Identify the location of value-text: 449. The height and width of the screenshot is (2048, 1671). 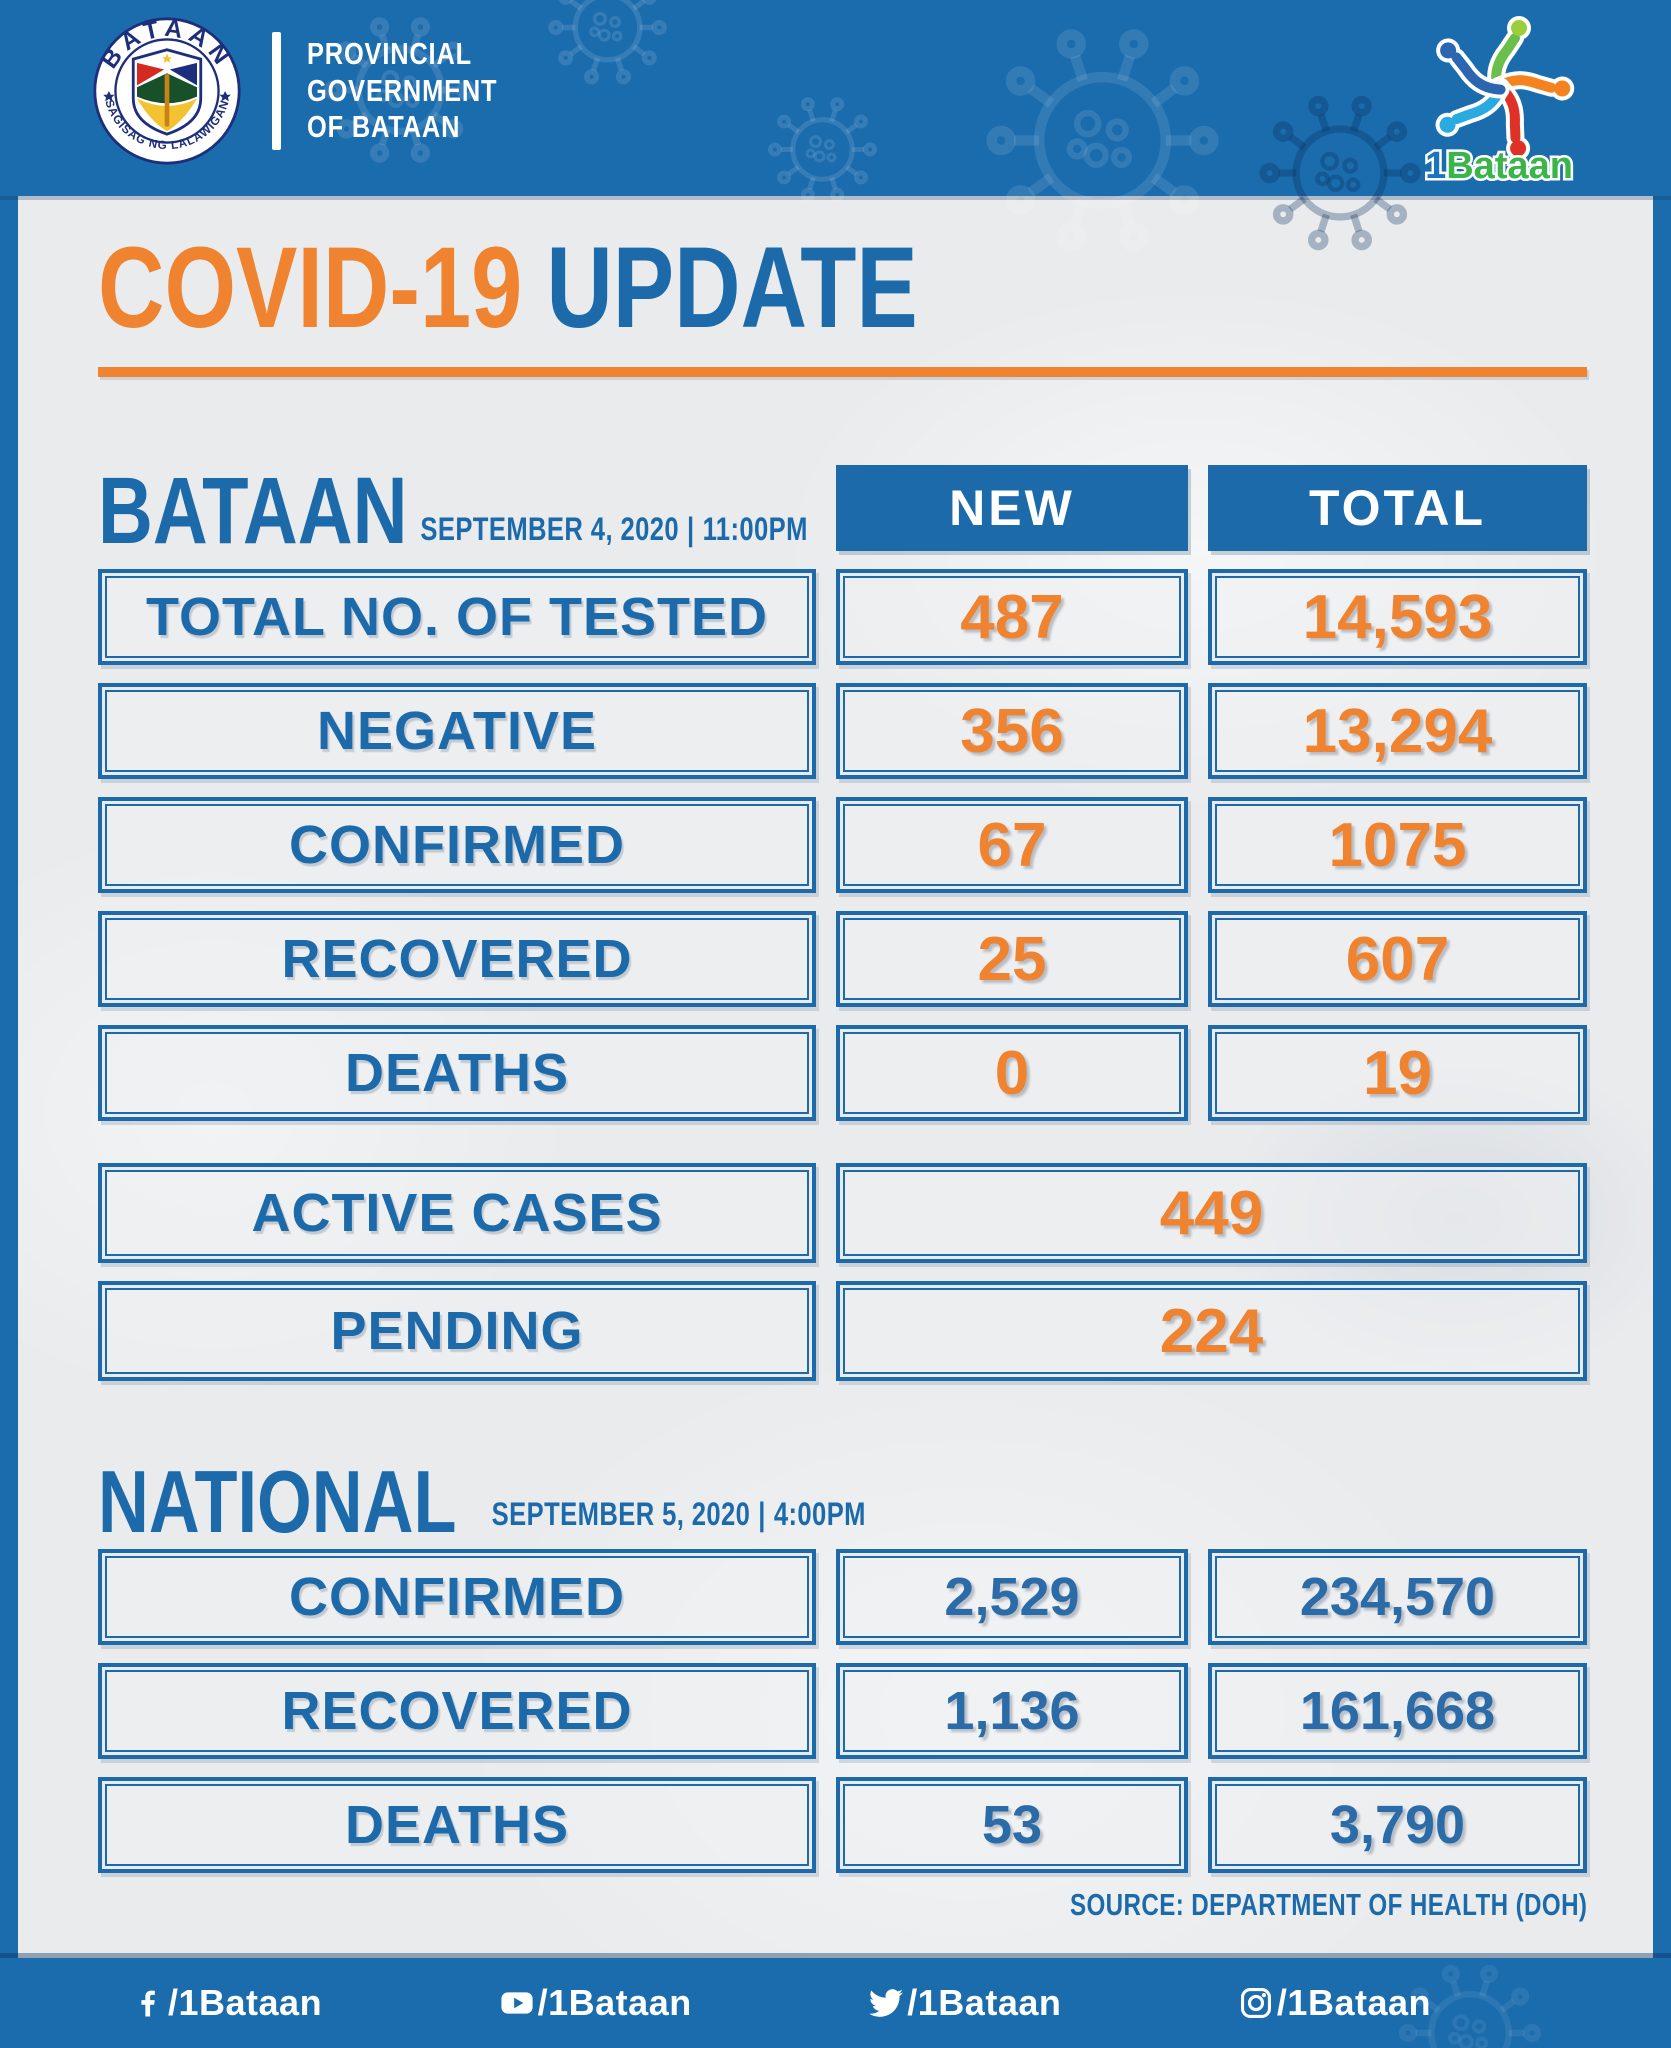
(1211, 1213).